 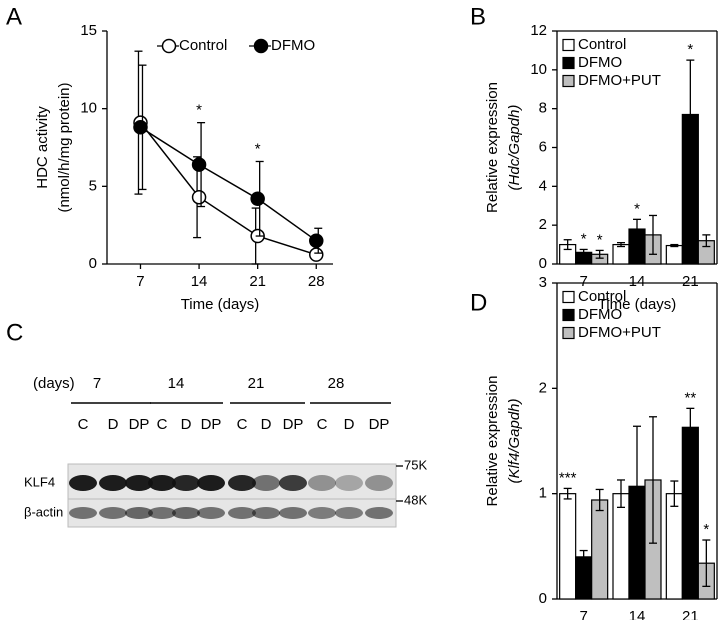 I want to click on y-tick-label: 8, so click(x=543, y=108).